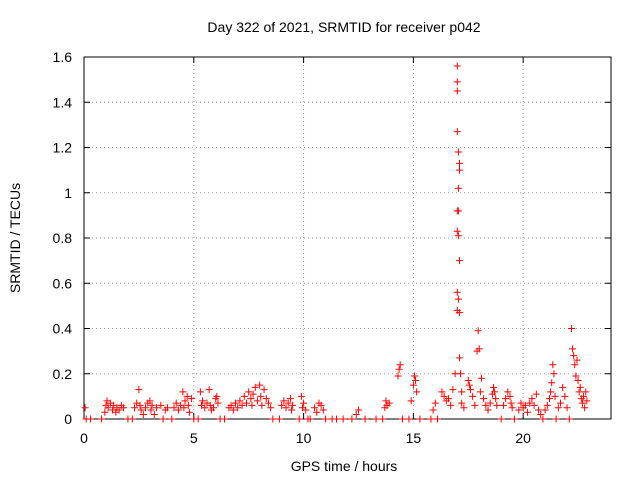  I want to click on y-tick-label: 0, so click(68, 419).